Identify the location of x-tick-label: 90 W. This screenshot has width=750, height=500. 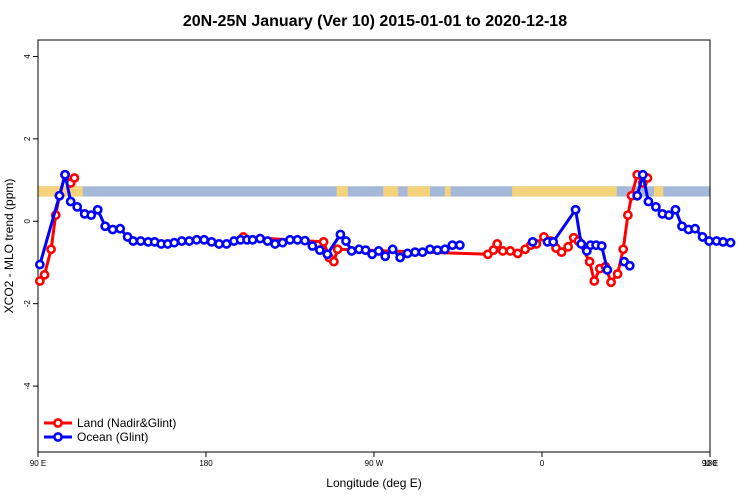
(374, 463).